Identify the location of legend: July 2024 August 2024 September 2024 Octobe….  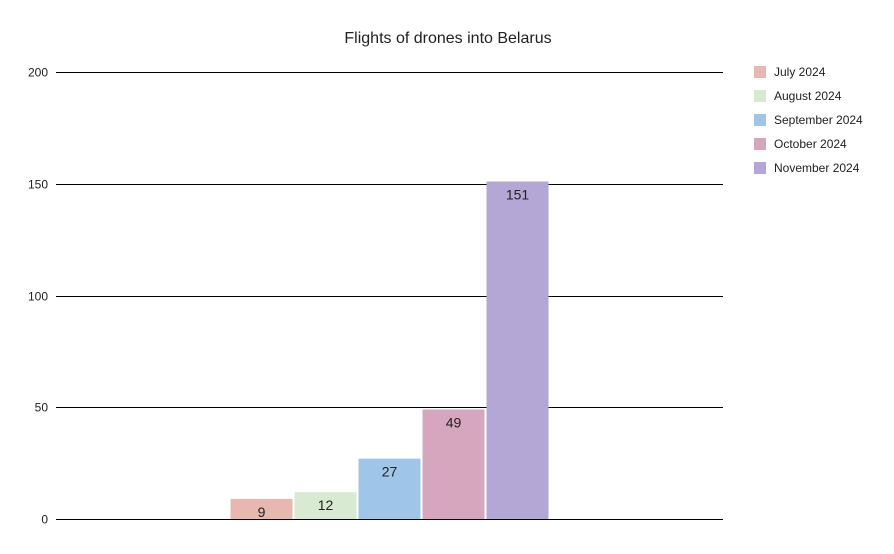
(808, 120).